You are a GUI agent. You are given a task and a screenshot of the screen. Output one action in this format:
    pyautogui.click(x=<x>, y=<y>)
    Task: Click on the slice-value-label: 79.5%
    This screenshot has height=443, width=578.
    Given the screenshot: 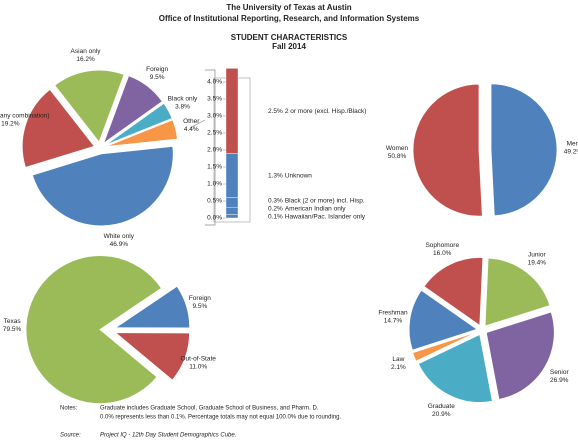 What is the action you would take?
    pyautogui.click(x=12, y=329)
    